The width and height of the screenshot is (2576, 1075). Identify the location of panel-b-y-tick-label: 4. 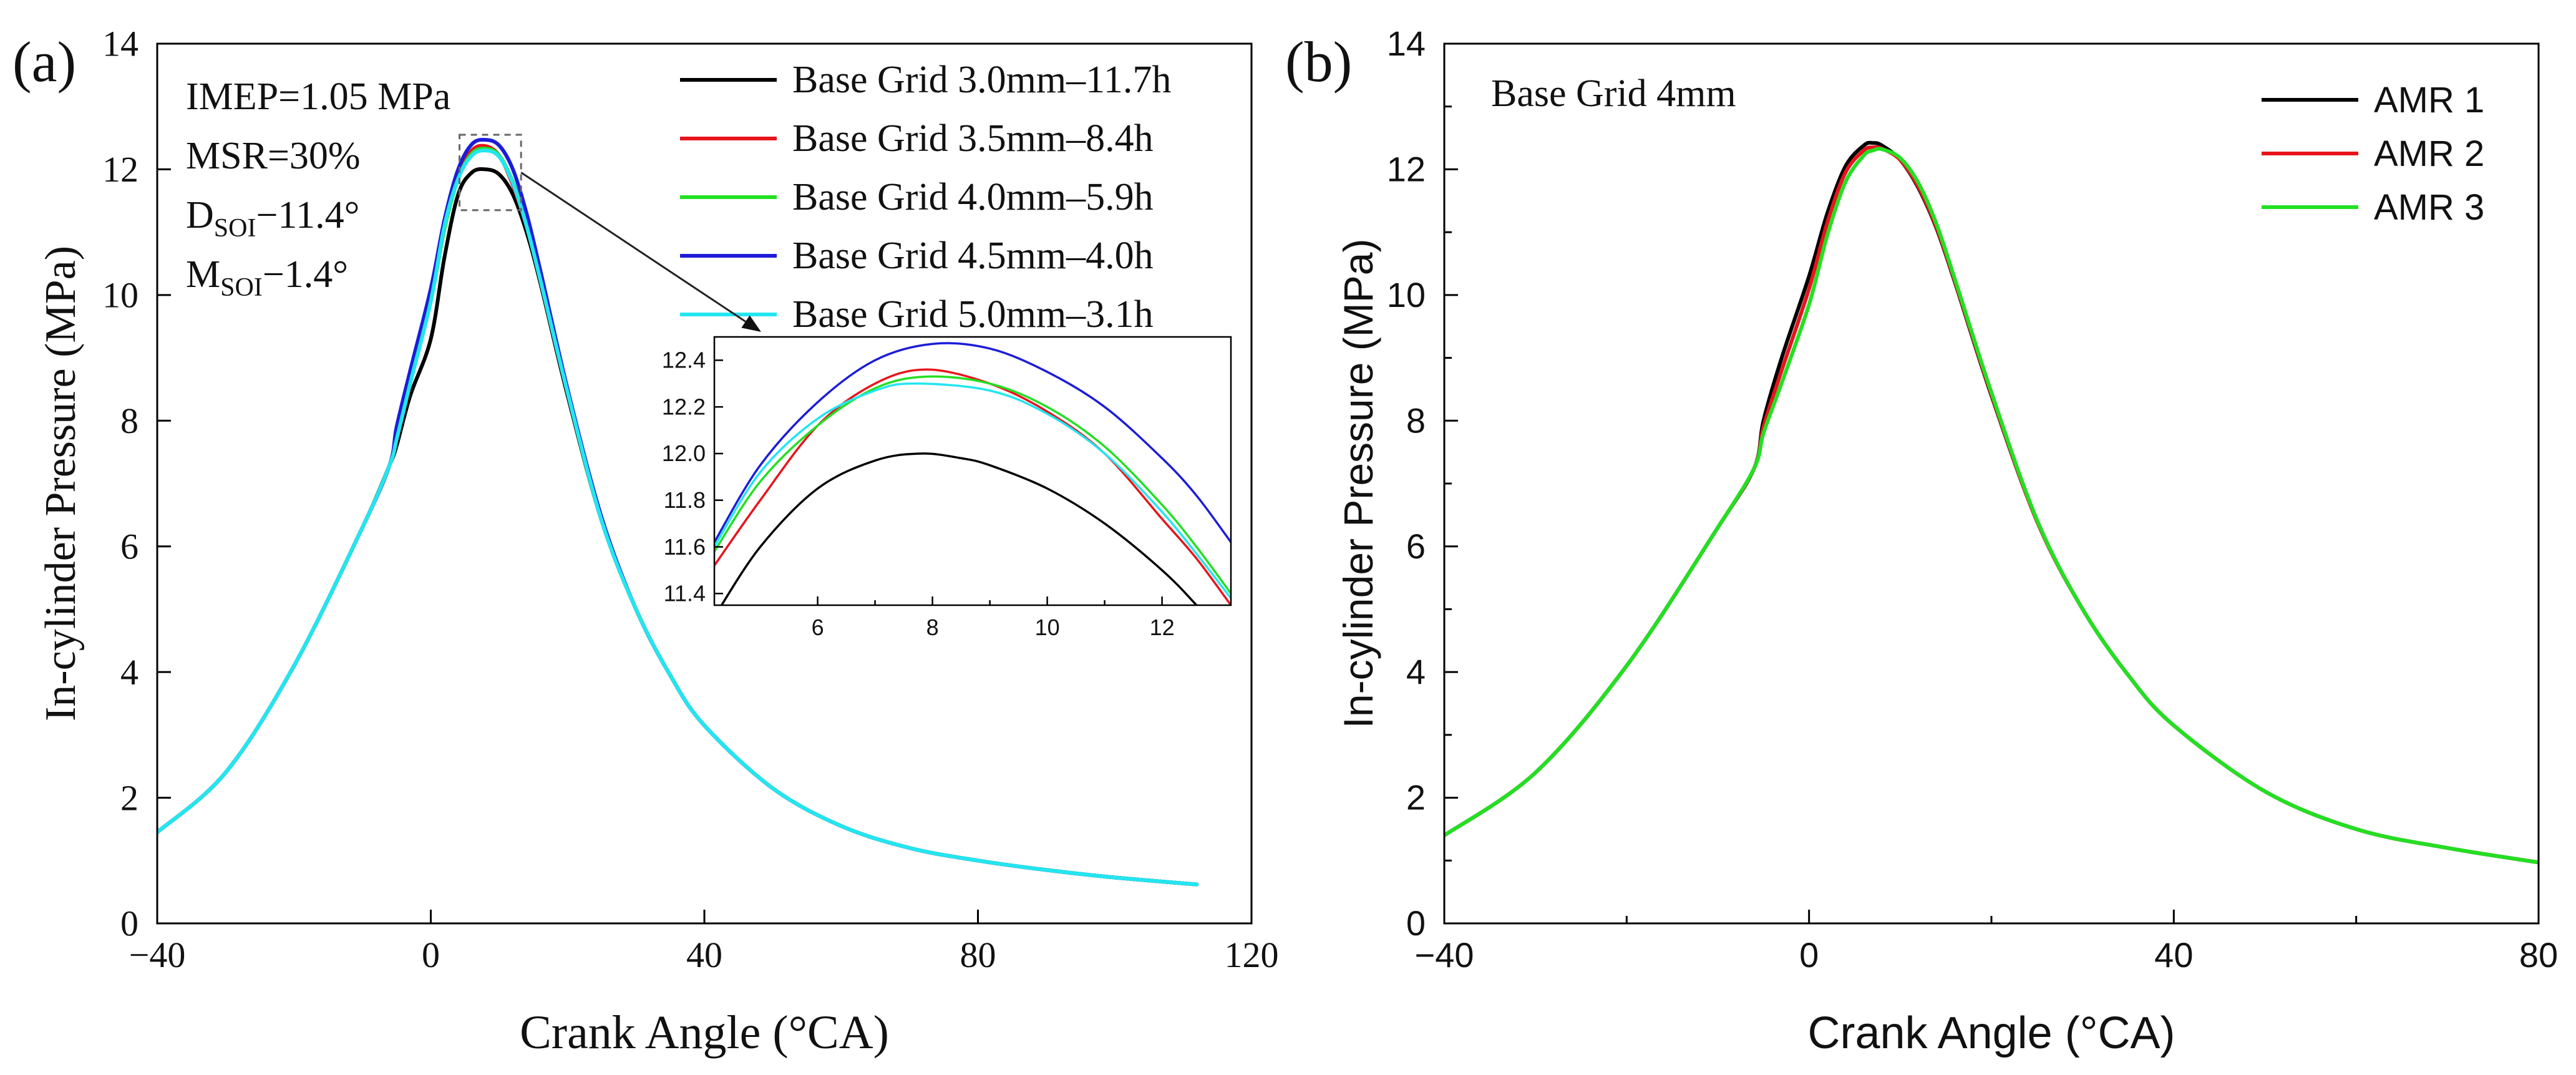
(1416, 672).